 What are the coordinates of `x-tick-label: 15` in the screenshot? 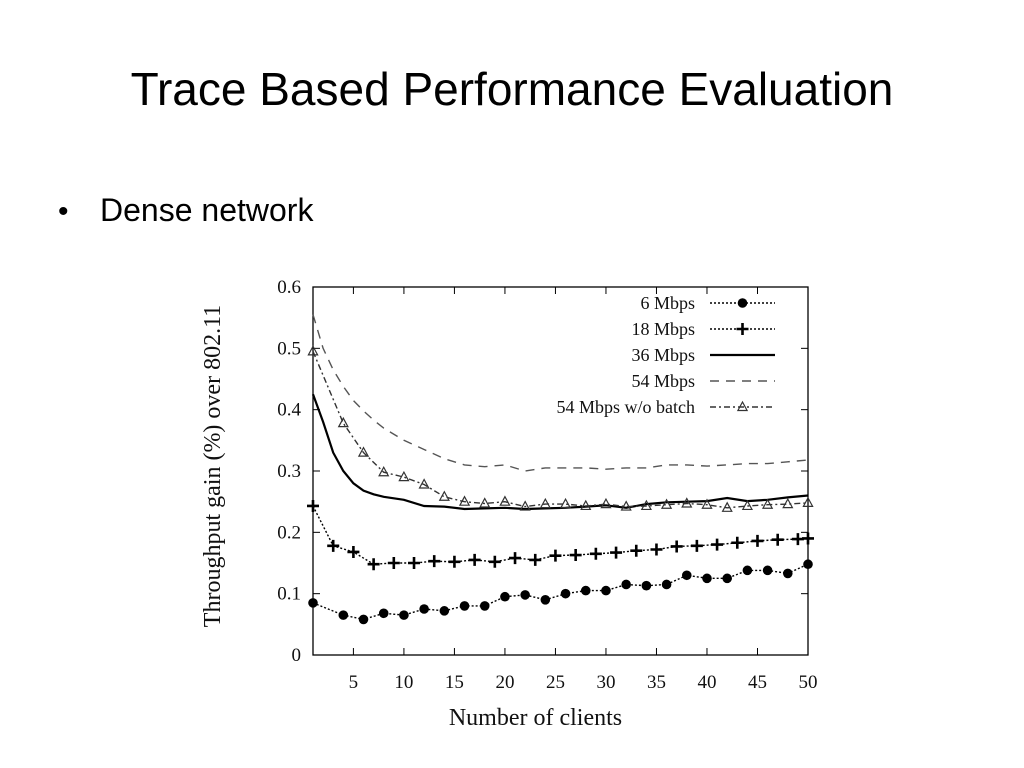 It's located at (454, 682).